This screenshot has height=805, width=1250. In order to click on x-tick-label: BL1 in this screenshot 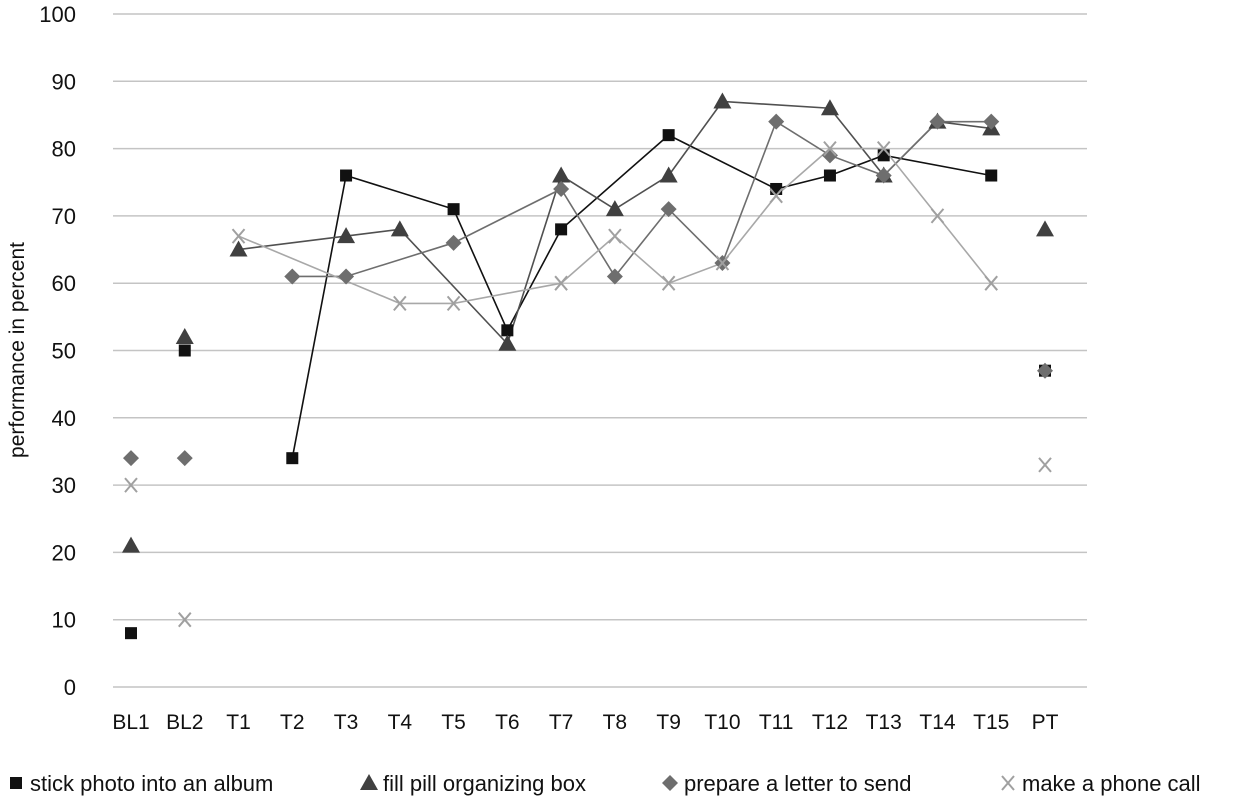, I will do `click(130, 722)`.